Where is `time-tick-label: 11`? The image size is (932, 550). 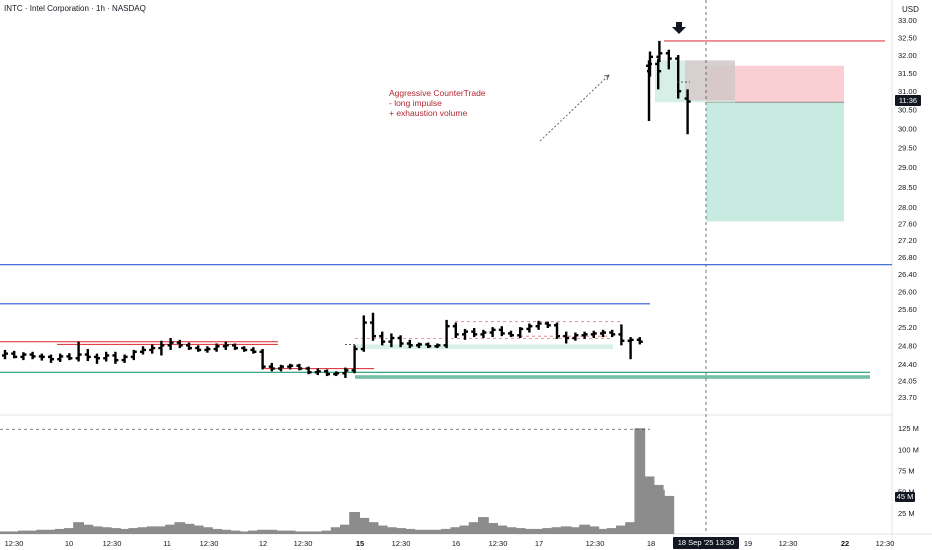
time-tick-label: 11 is located at coordinates (167, 543).